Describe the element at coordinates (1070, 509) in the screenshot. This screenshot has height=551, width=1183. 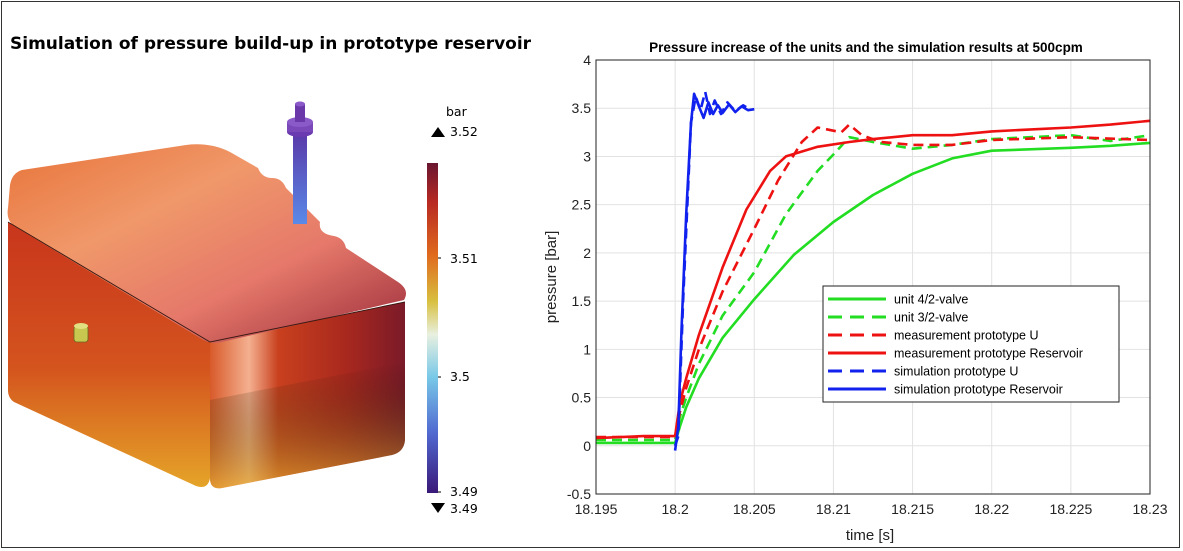
I see `x-tick-label: 18.225` at that location.